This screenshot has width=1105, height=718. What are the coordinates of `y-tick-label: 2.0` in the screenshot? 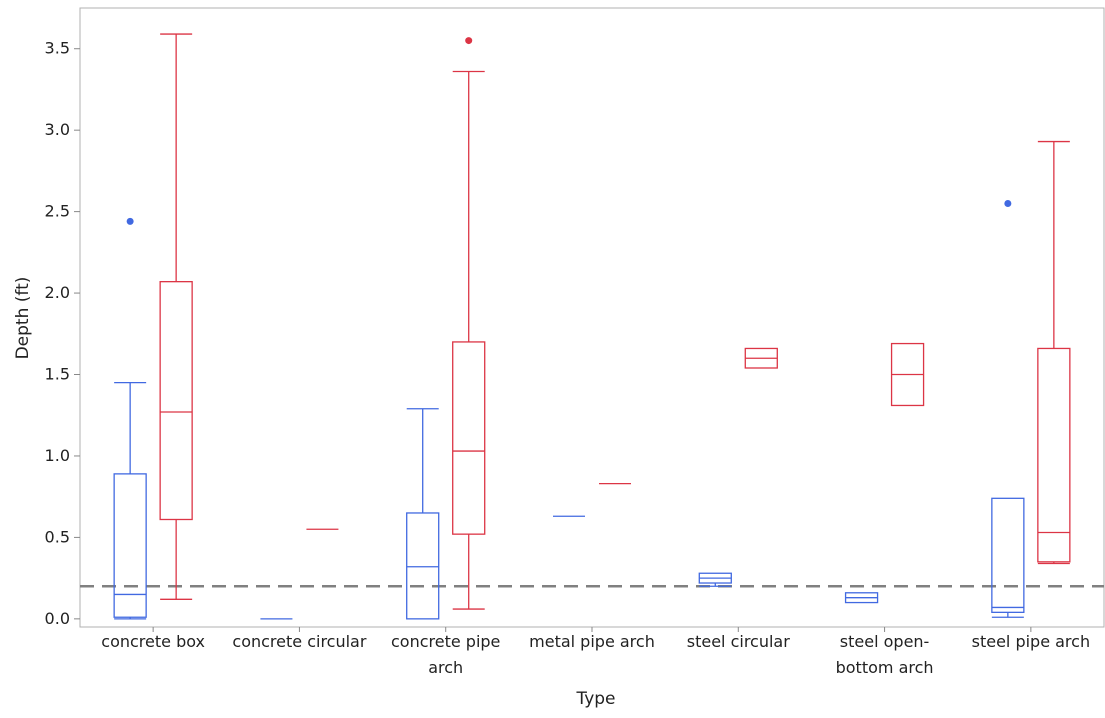 It's located at (57, 292).